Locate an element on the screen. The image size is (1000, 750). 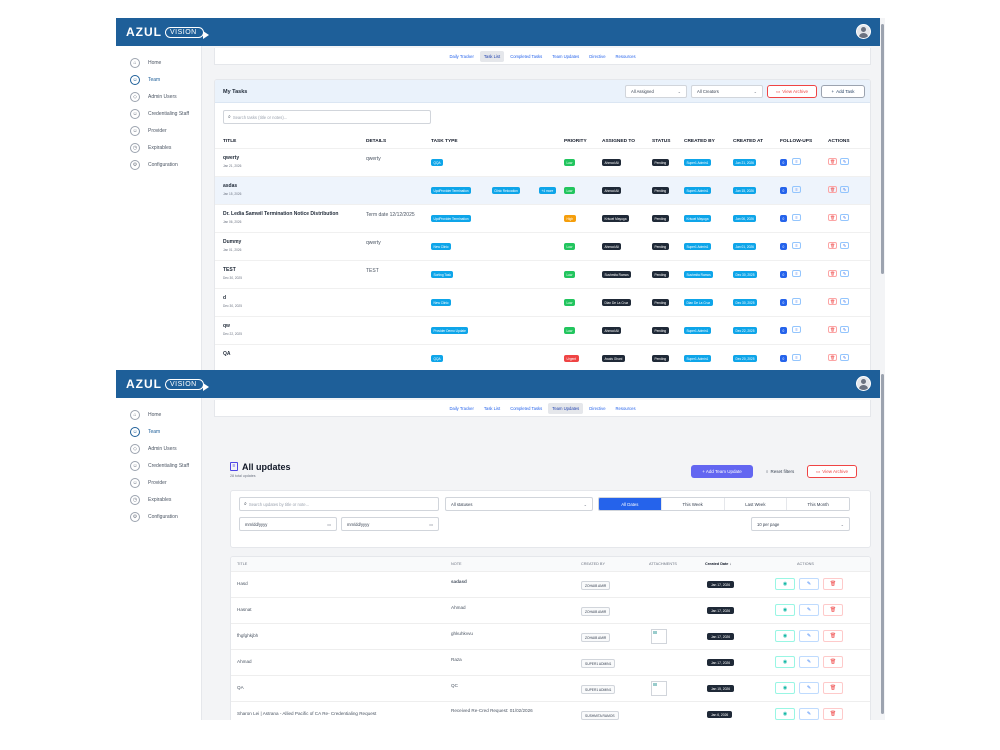
tab-resources: Resources is located at coordinates (625, 56).